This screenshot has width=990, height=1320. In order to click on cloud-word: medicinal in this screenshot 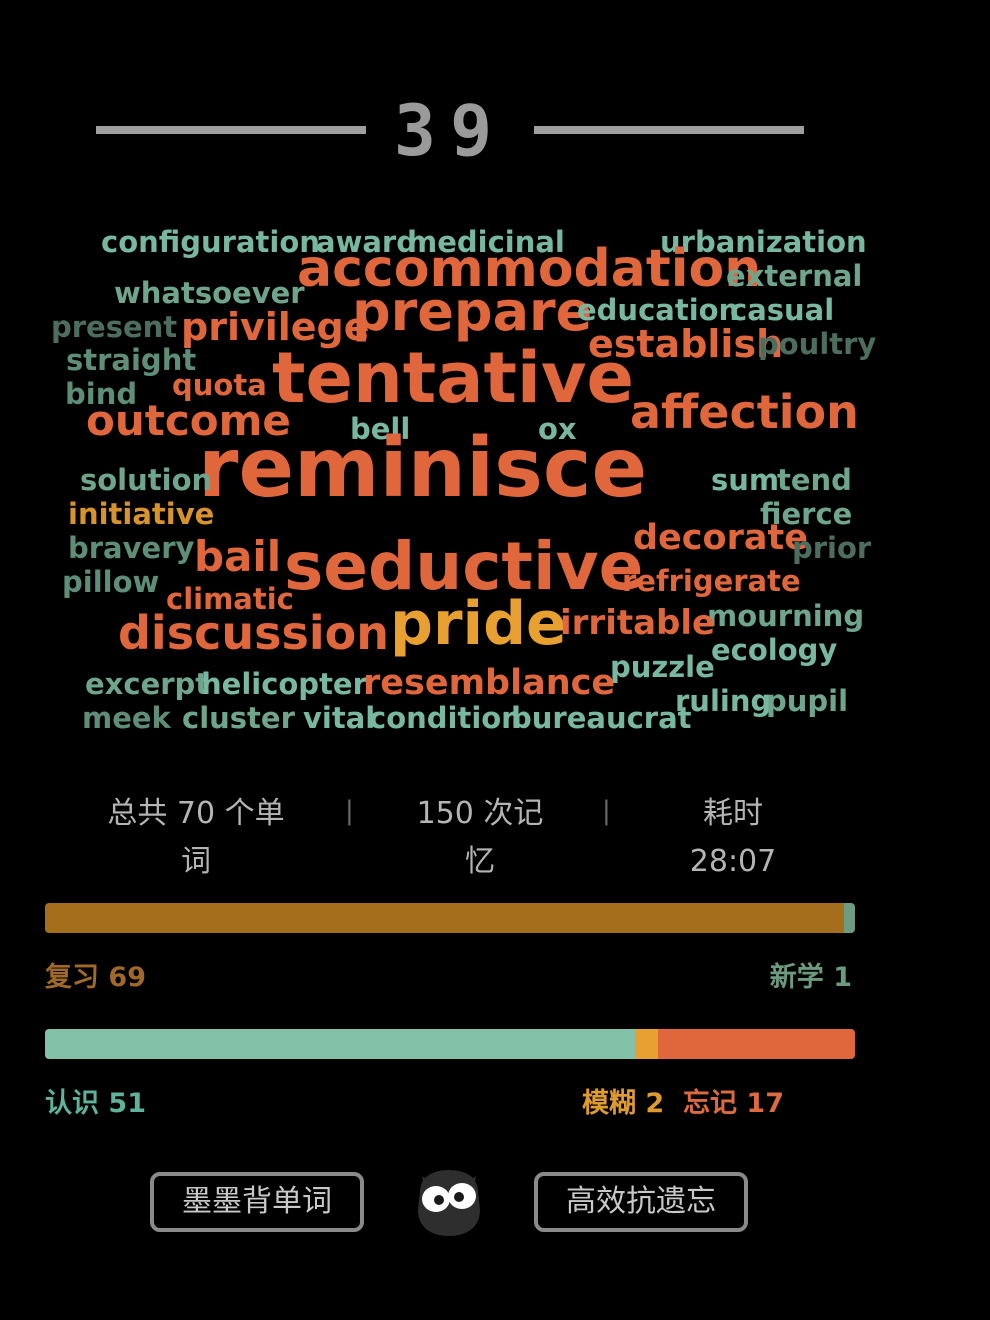, I will do `click(486, 242)`.